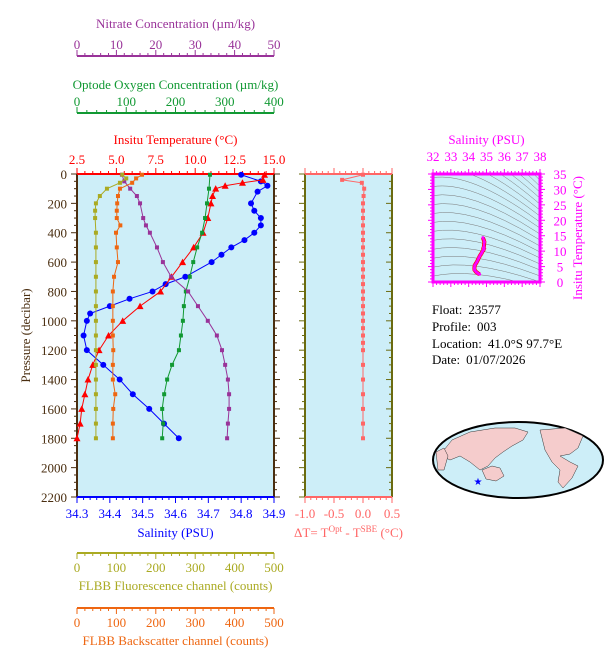 Image resolution: width=609 pixels, height=663 pixels. Describe the element at coordinates (58, 291) in the screenshot. I see `pressure-tick-label: 800` at that location.